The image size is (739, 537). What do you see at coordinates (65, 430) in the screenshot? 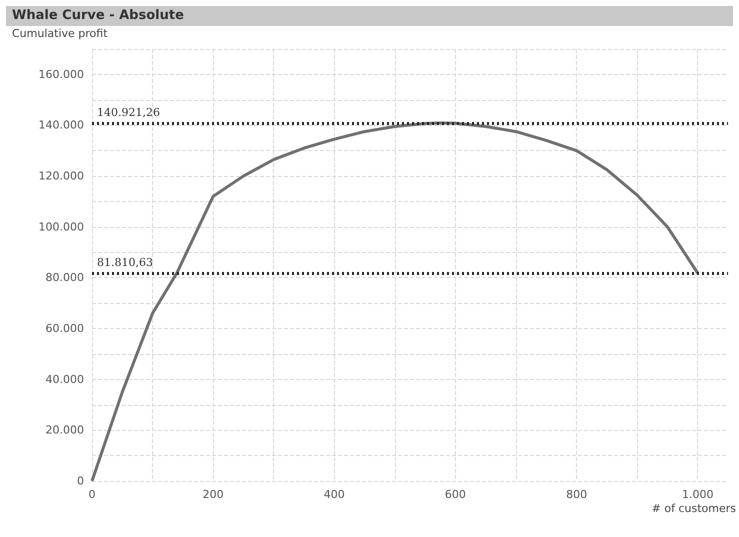
I see `y-tick-label: 20.000` at bounding box center [65, 430].